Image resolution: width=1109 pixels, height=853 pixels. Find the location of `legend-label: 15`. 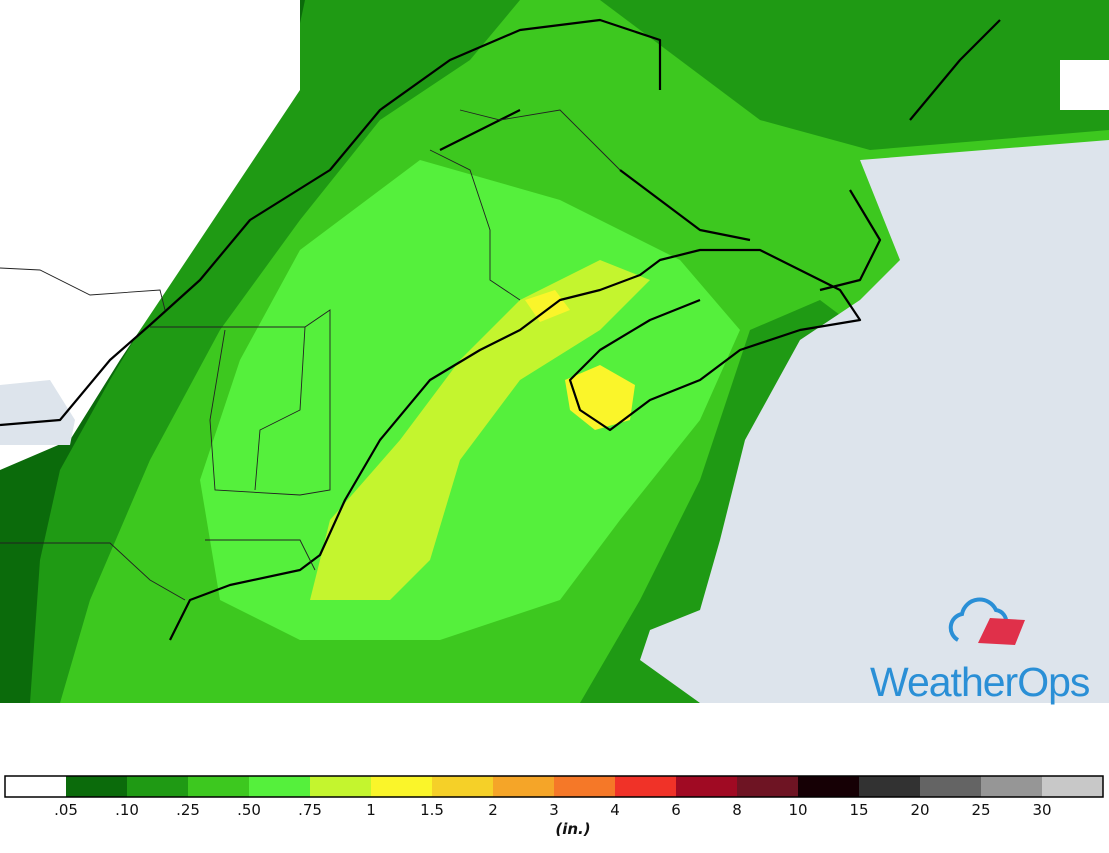

legend-label: 15 is located at coordinates (858, 810).